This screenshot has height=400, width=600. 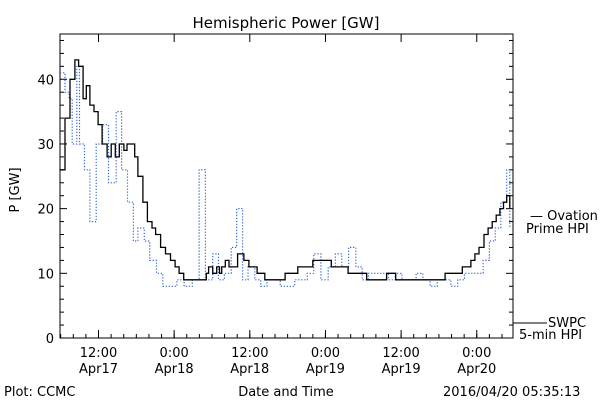 I want to click on x-axis-label: Date and Time, so click(x=286, y=392).